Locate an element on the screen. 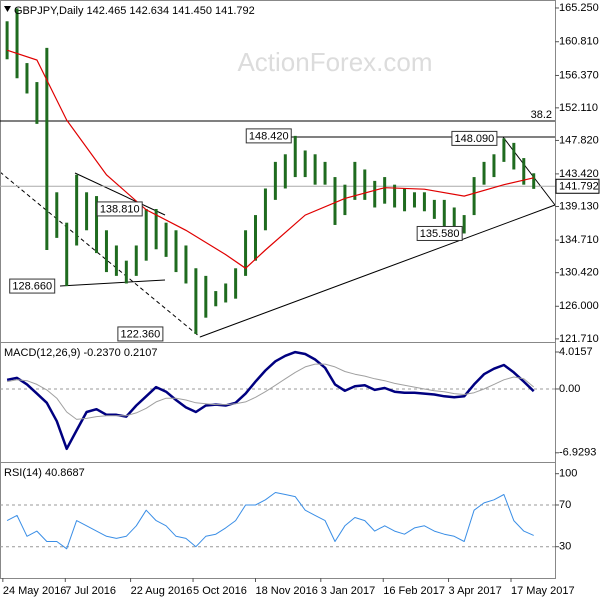 This screenshot has height=600, width=600. x-tick-label: 5 Oct 2016 is located at coordinates (220, 591).